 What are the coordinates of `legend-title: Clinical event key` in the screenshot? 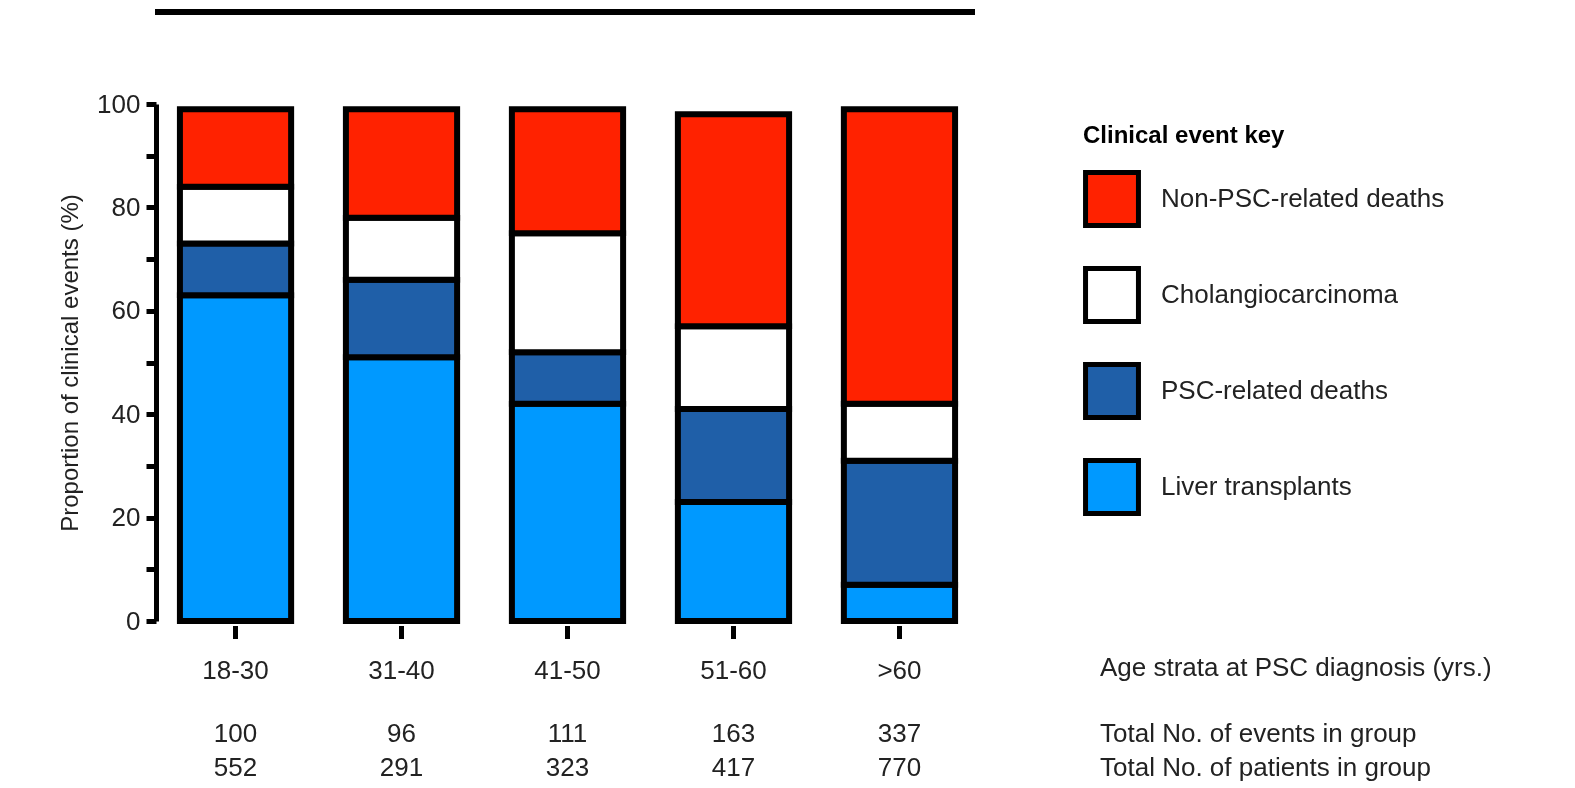 It's located at (1184, 134).